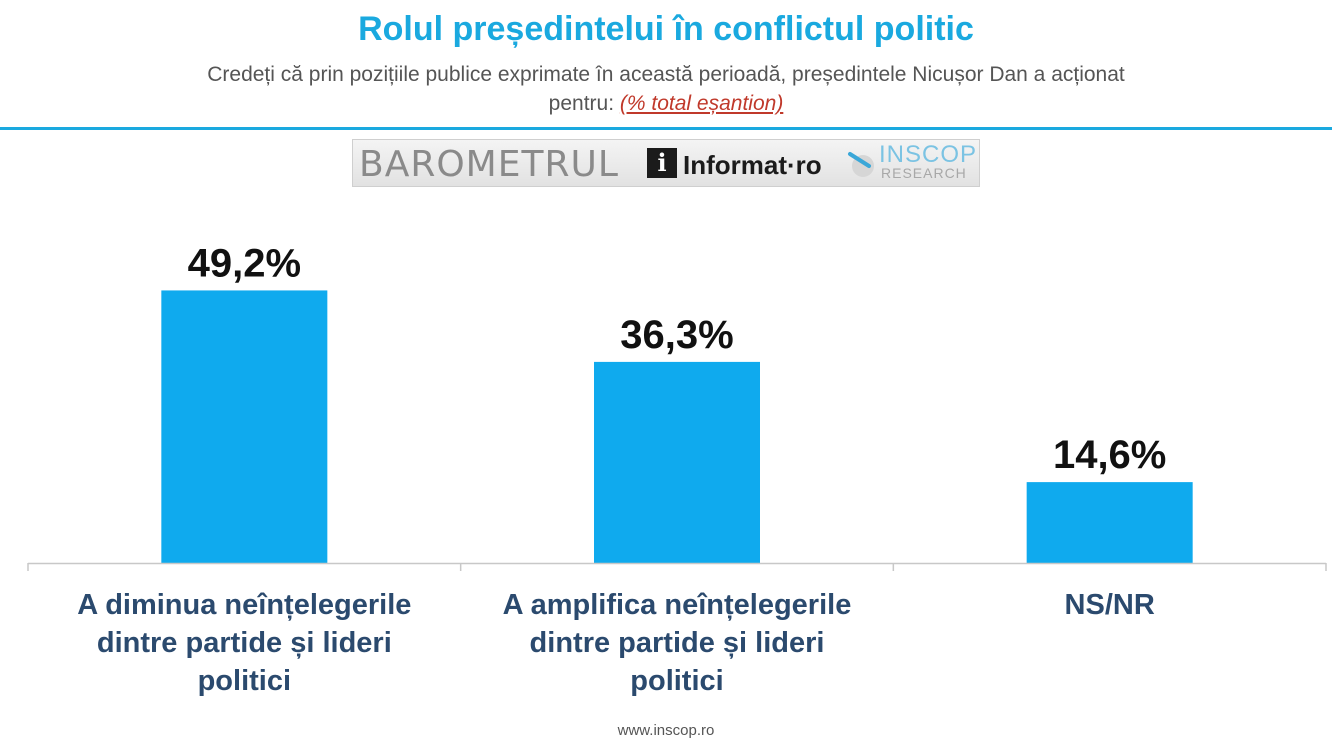 This screenshot has width=1332, height=750. I want to click on data-label-2: 36,3%, so click(676, 335).